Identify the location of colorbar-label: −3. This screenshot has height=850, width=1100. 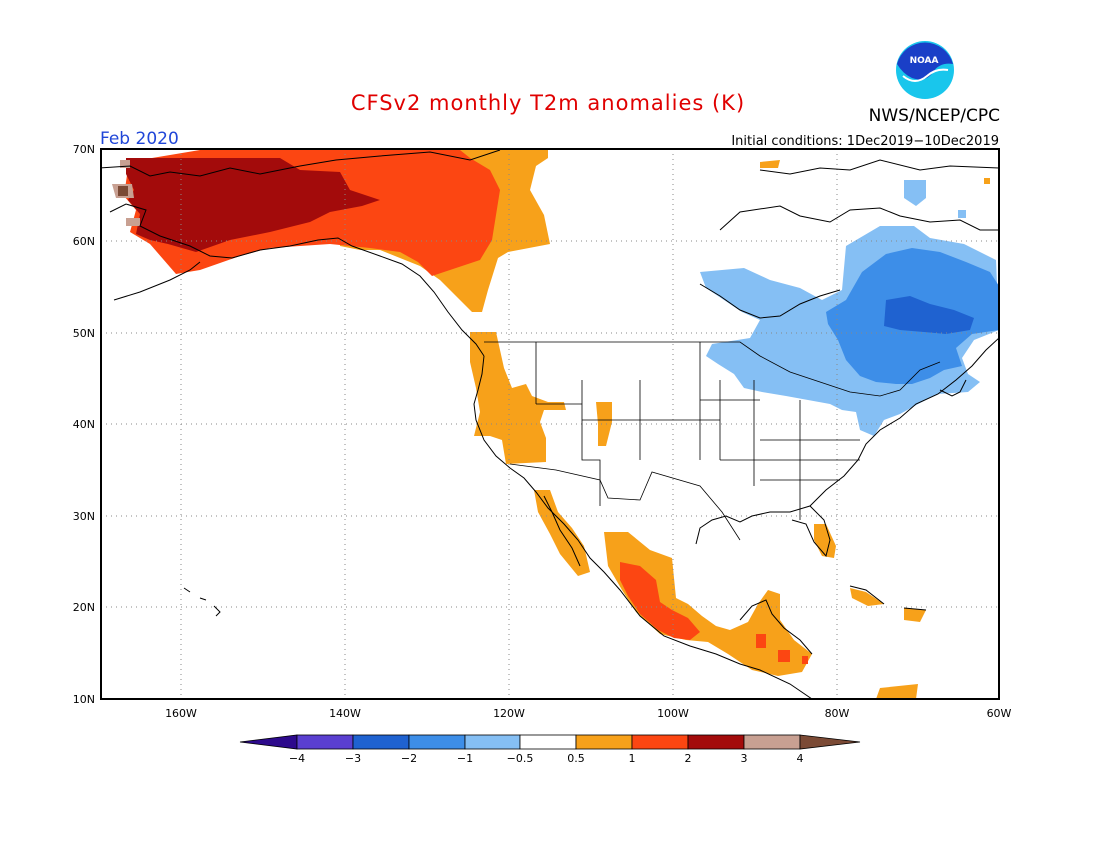
(353, 758).